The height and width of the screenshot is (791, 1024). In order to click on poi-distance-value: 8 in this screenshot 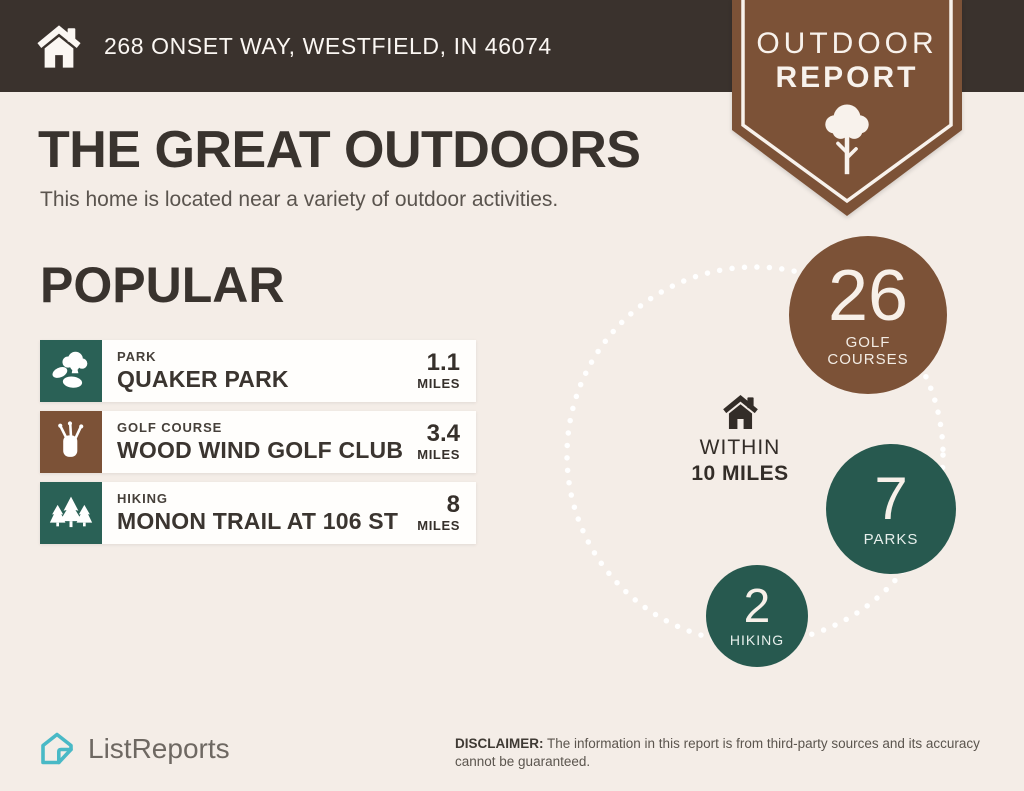, I will do `click(453, 504)`.